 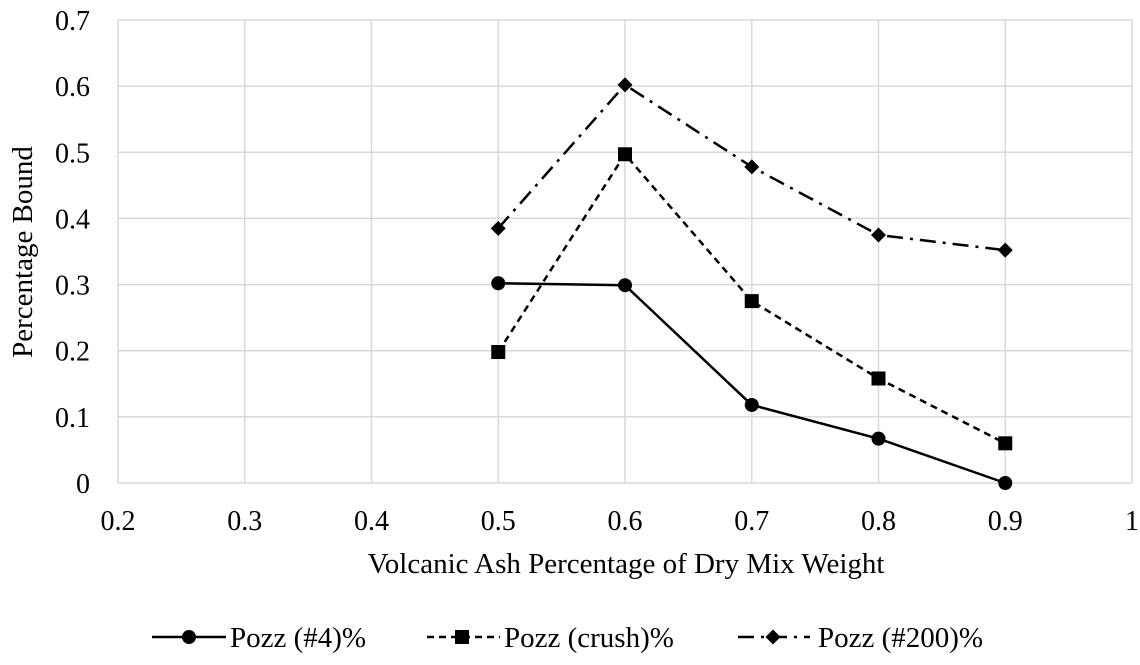 What do you see at coordinates (878, 521) in the screenshot?
I see `x-tick-label: 0.8` at bounding box center [878, 521].